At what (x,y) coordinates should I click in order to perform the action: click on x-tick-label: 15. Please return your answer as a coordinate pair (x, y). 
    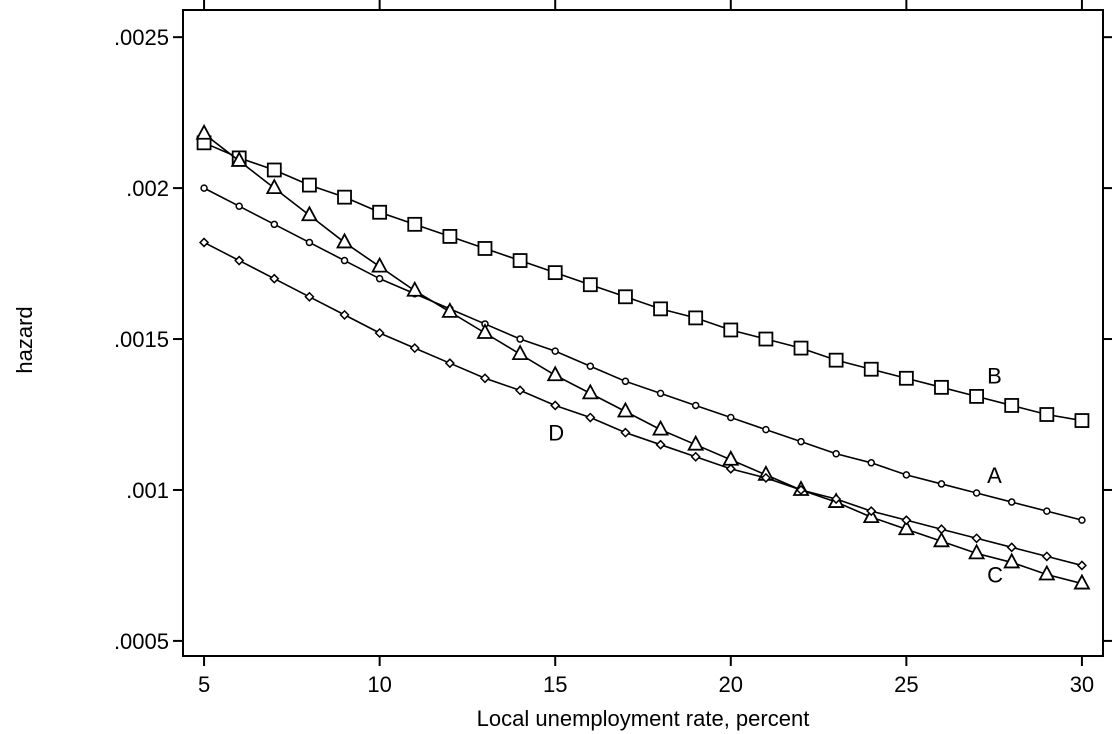
    Looking at the image, I should click on (555, 684).